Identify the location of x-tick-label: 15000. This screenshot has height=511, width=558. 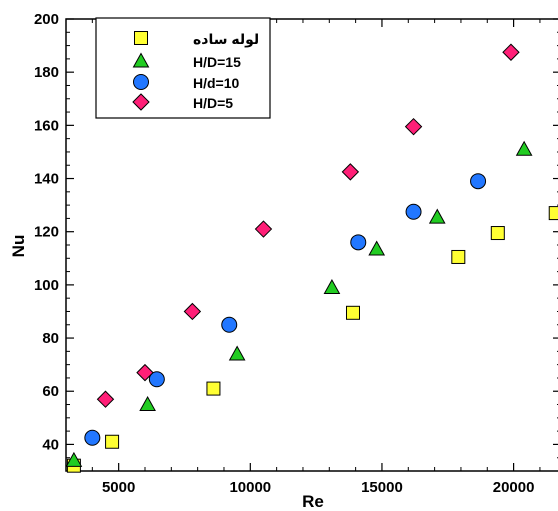
(382, 487).